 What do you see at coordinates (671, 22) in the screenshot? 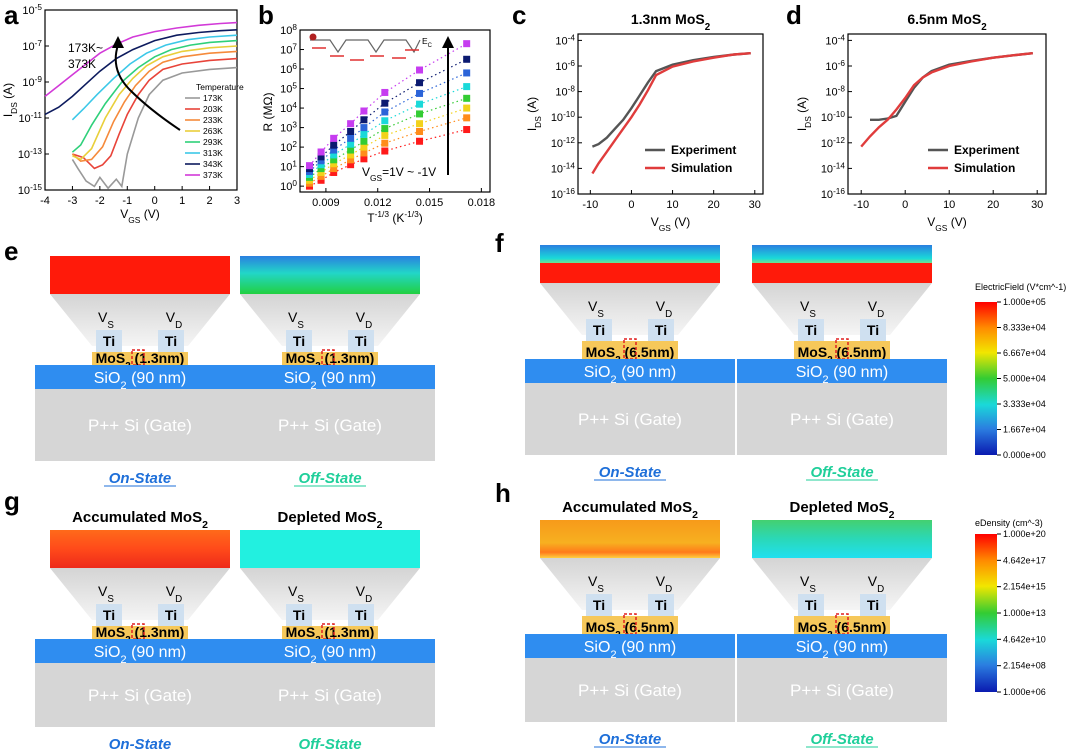
I see `chart-title: 1.3nm MoS2` at bounding box center [671, 22].